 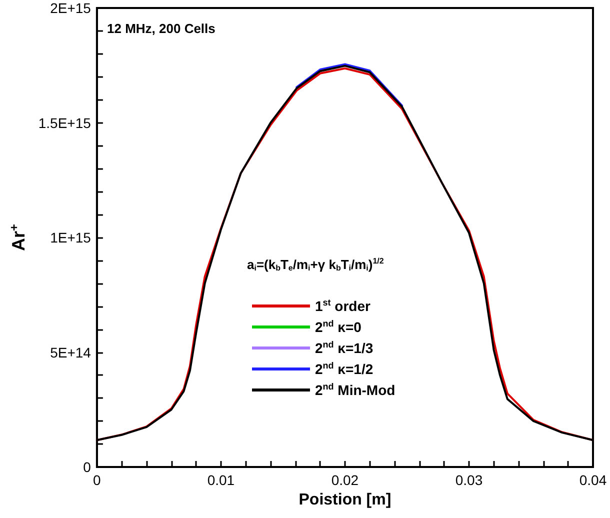 What do you see at coordinates (71, 352) in the screenshot?
I see `y-tick-label: 5E+14` at bounding box center [71, 352].